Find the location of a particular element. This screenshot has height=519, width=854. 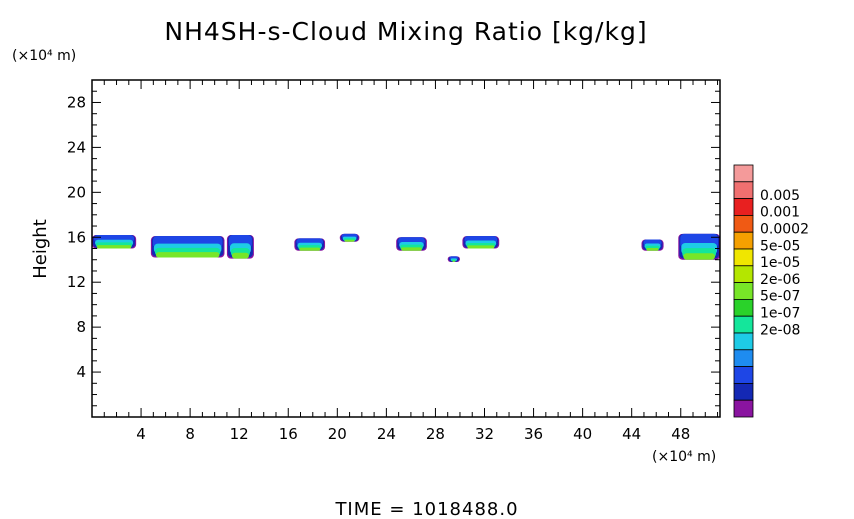

y-tick-label: 4 is located at coordinates (81, 372).